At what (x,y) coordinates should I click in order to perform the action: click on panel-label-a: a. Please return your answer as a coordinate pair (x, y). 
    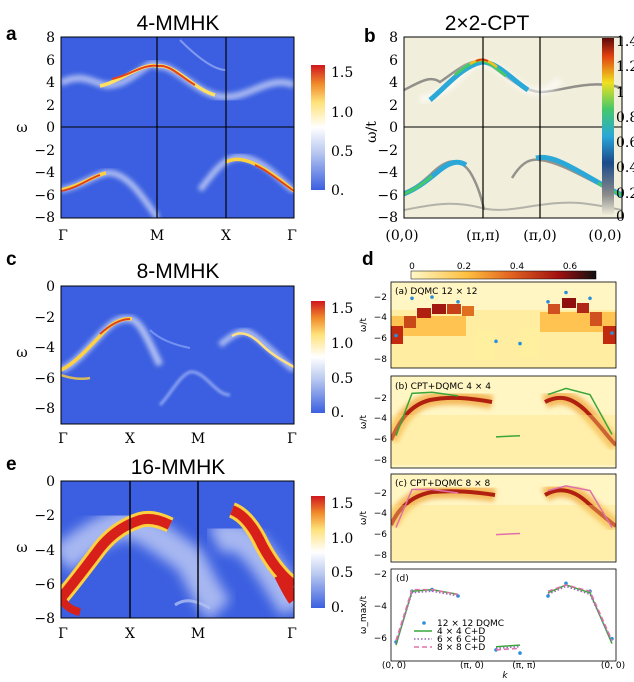
    Looking at the image, I should click on (11, 34).